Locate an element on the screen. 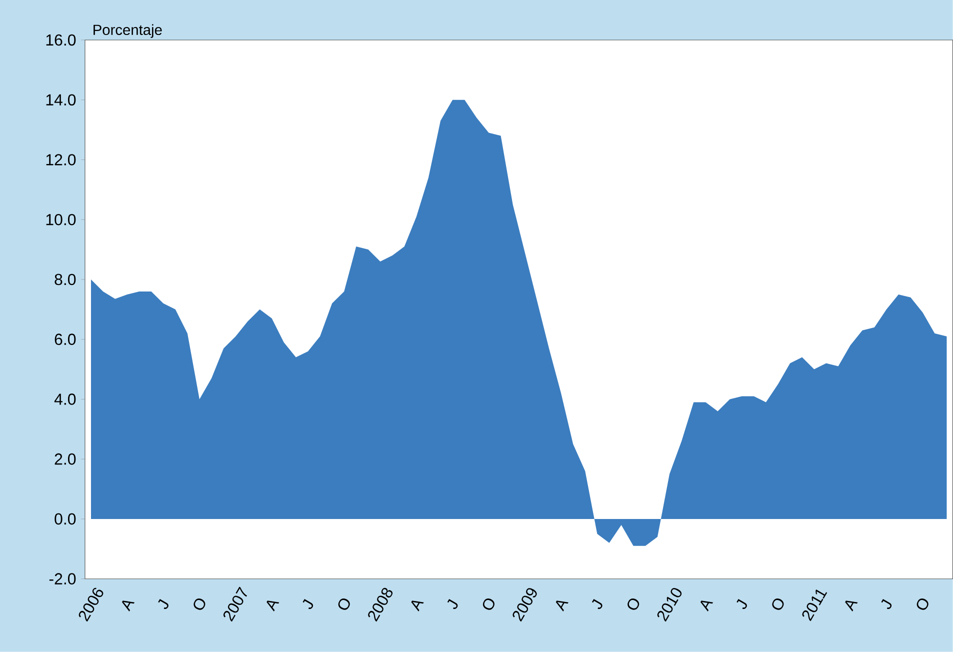  y-tick-label: 6.0 is located at coordinates (65, 340).